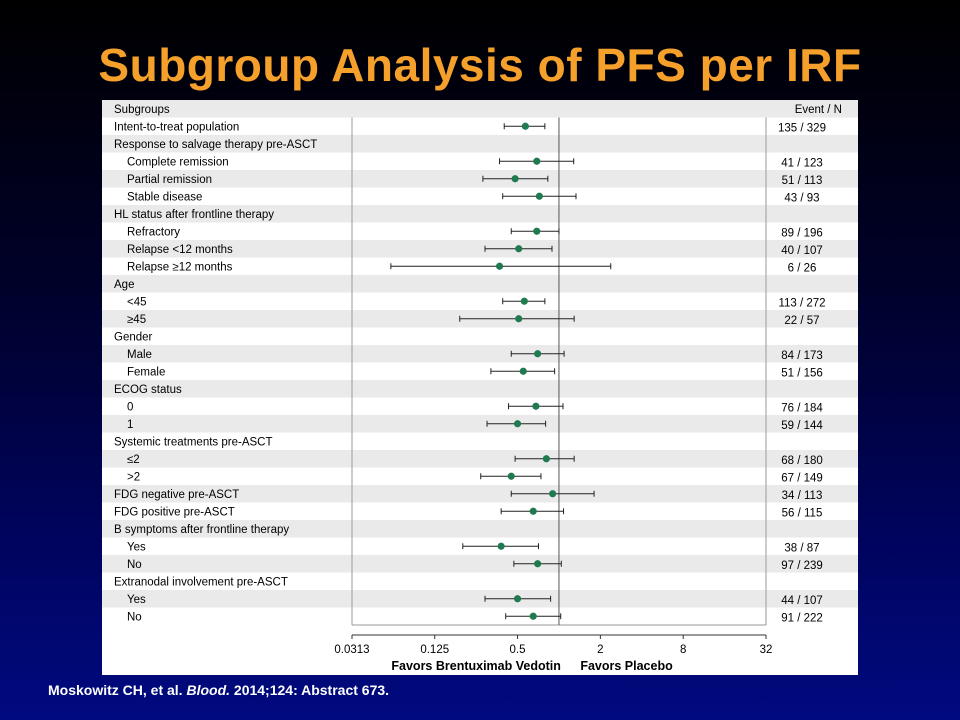 This screenshot has height=720, width=960. I want to click on row-label: Relapse ≥12 months, so click(180, 267).